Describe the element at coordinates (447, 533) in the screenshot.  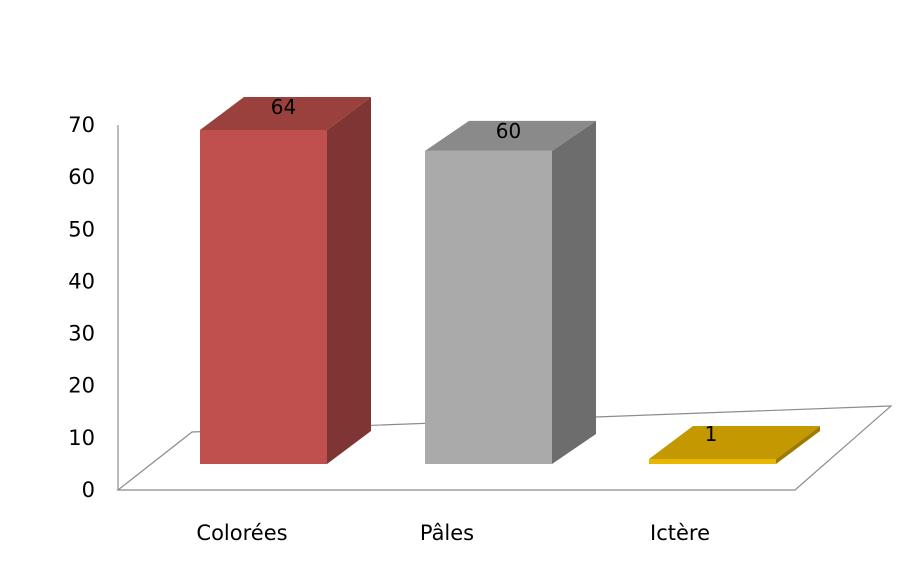
I see `x-category-label: Pâles` at that location.